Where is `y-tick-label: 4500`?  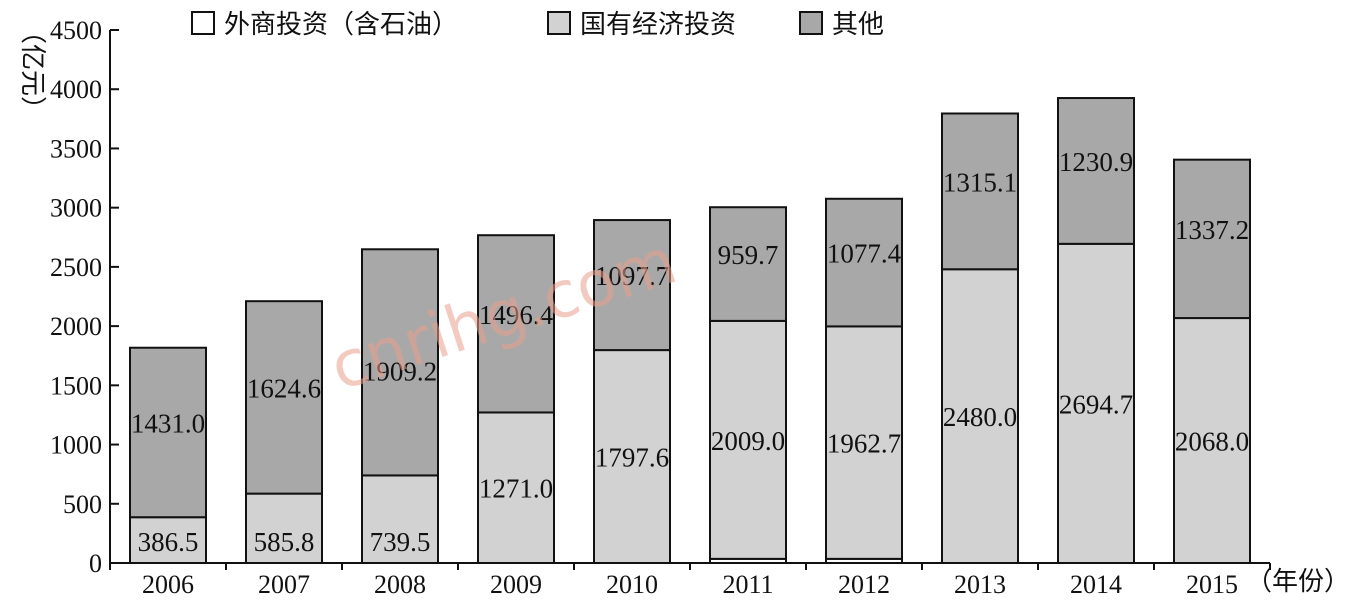 y-tick-label: 4500 is located at coordinates (76, 30).